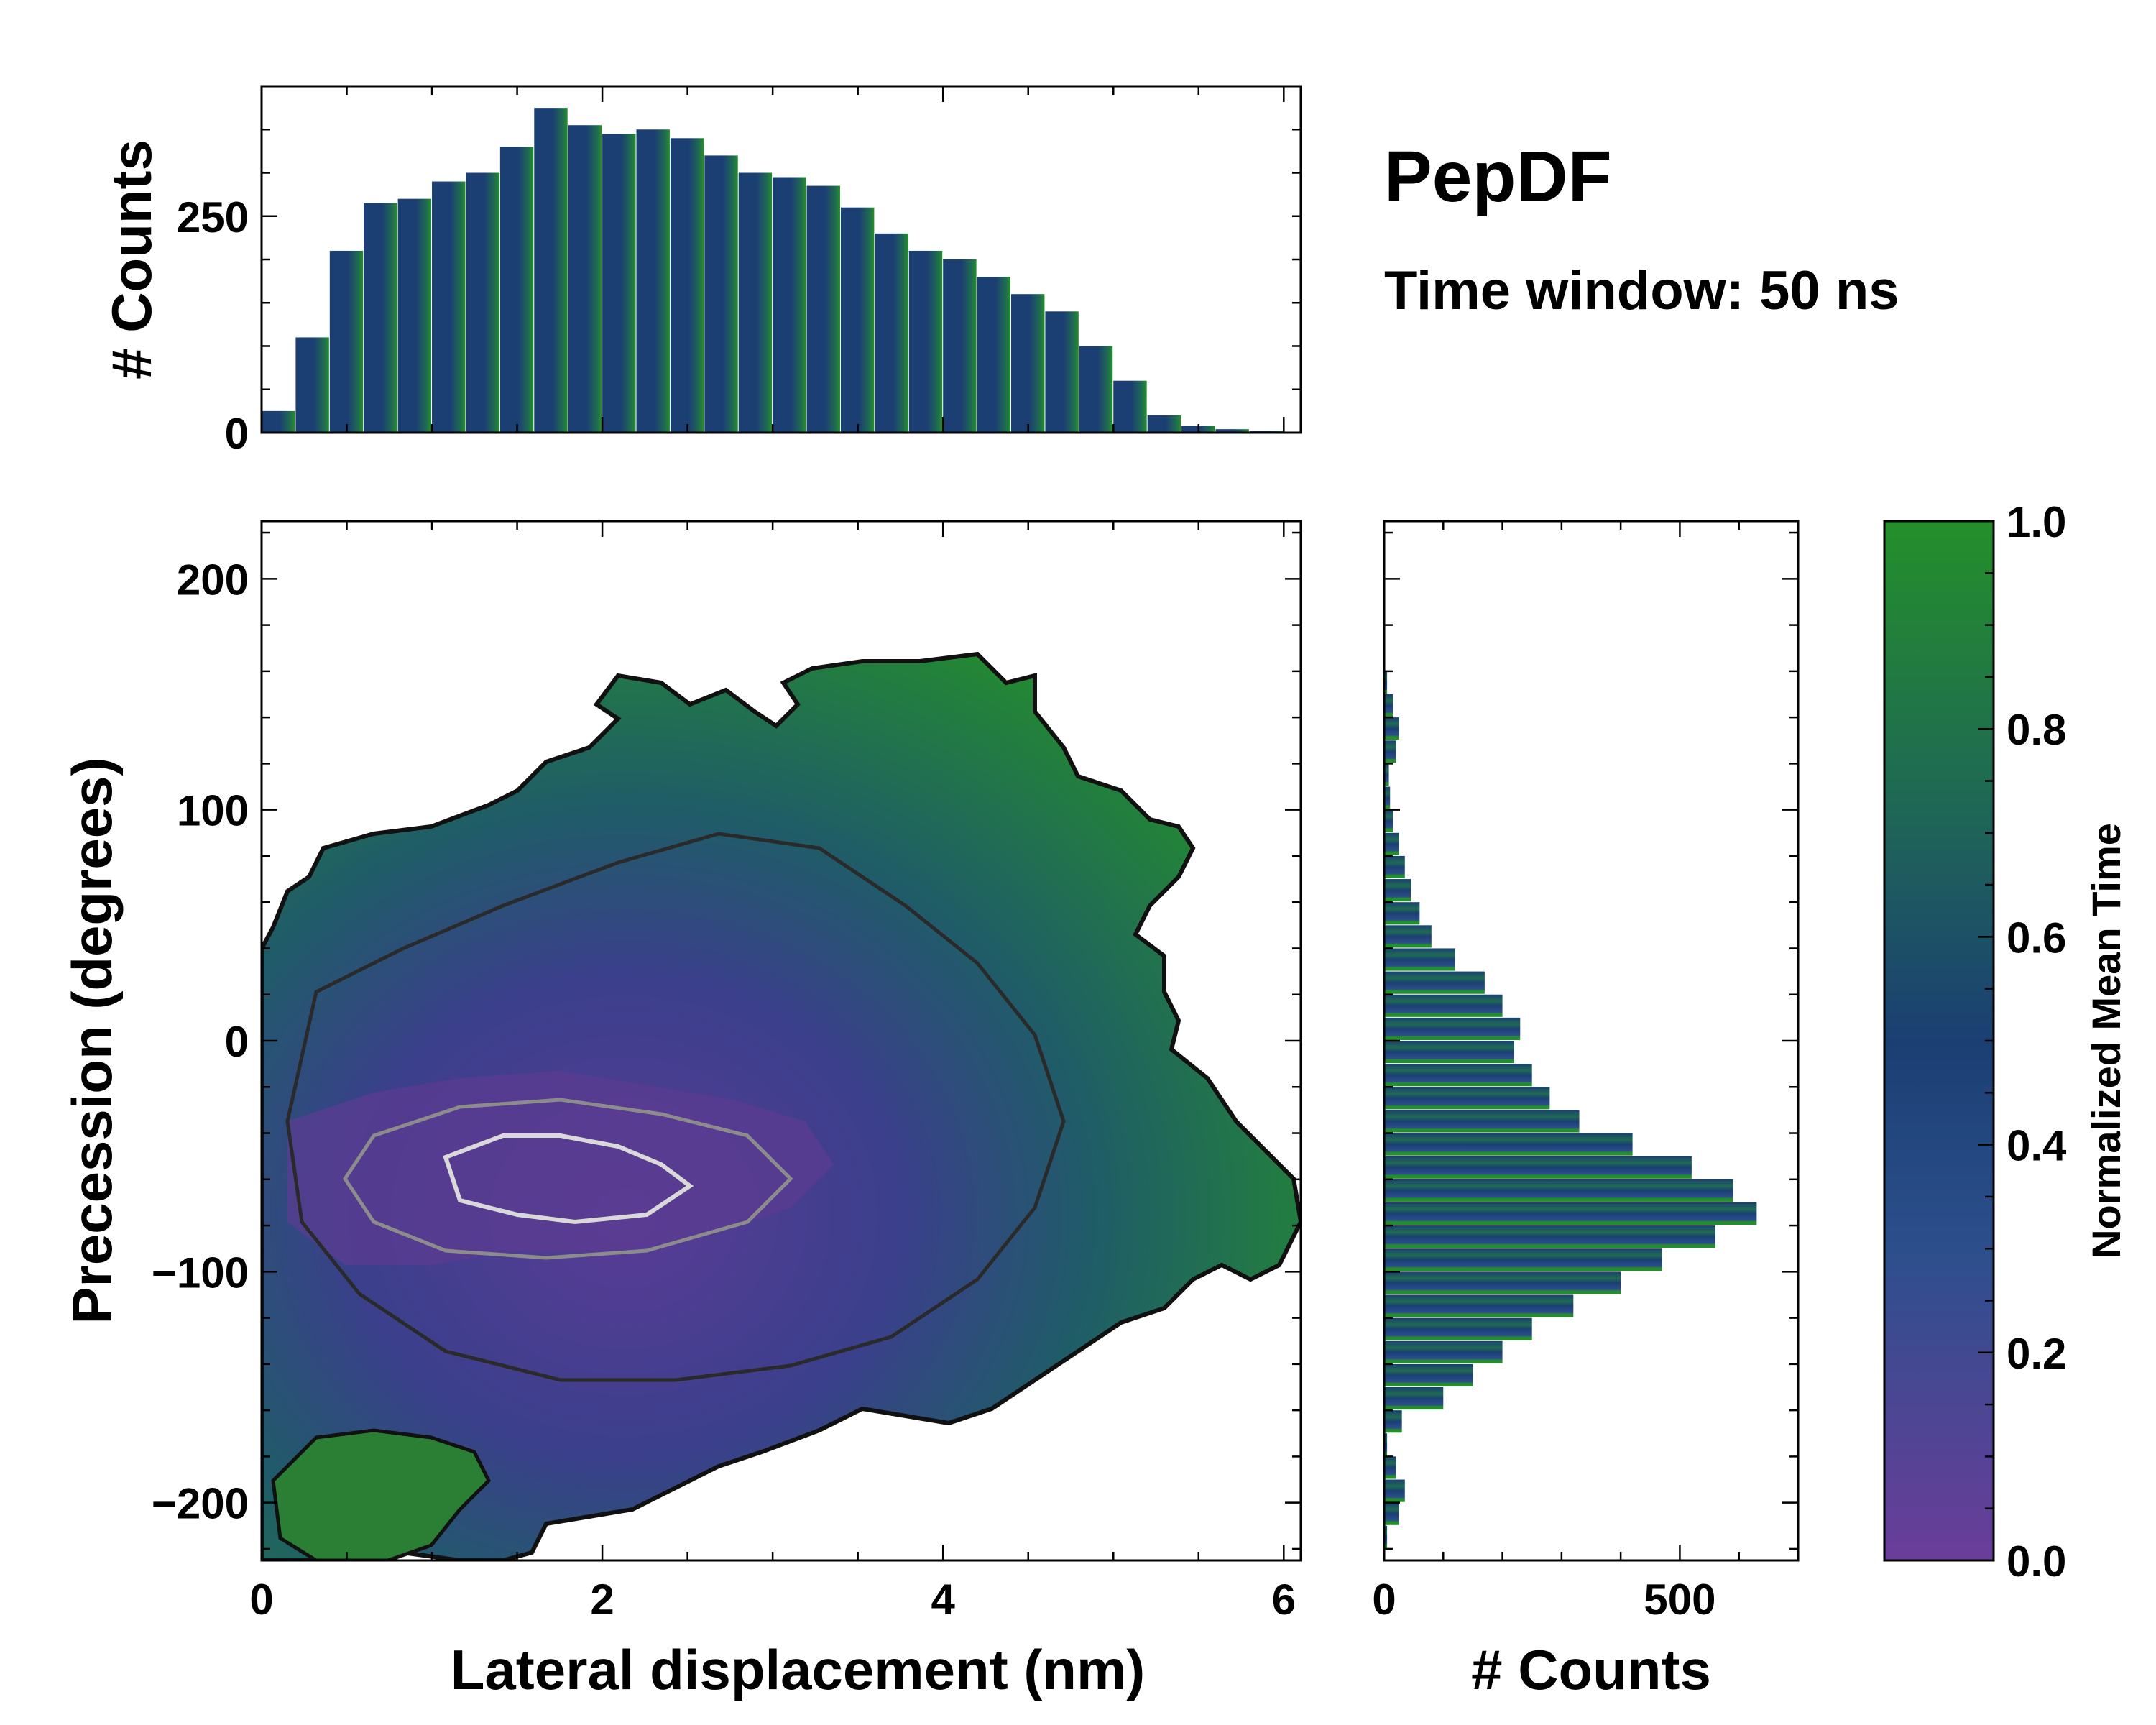 This screenshot has height=1725, width=2156. I want to click on right-histogram-panel: 0 500 # Counts, so click(1586, 1110).